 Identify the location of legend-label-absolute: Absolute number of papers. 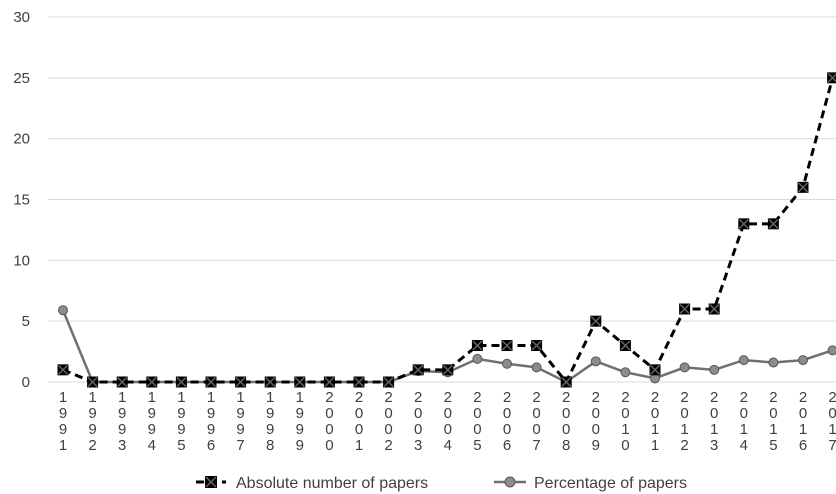
(332, 483).